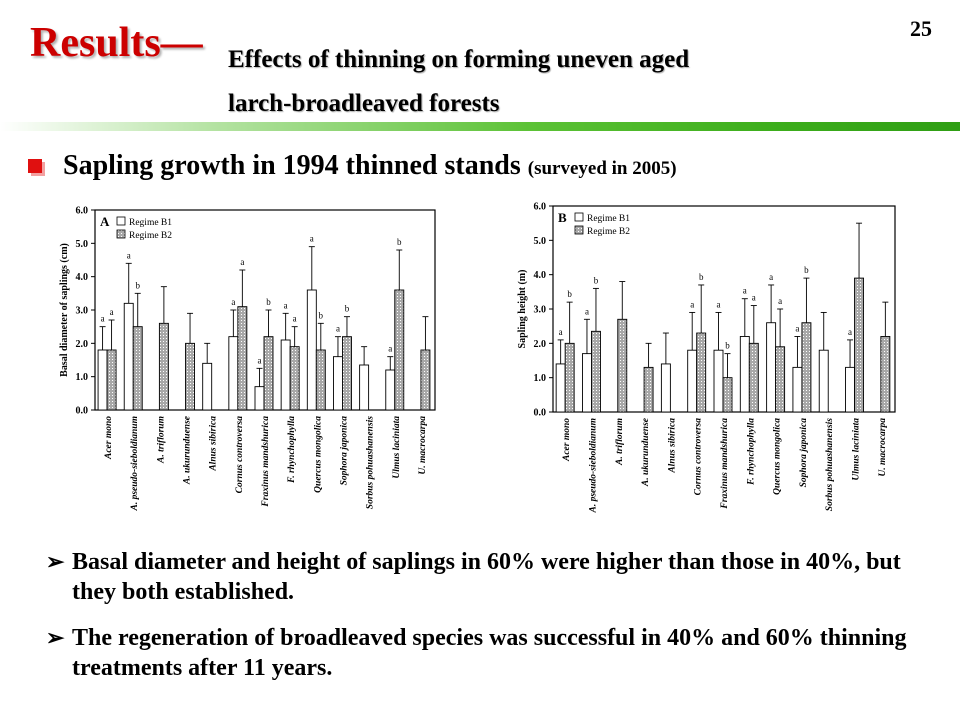 This screenshot has height=720, width=960. I want to click on title-divider, so click(480, 126).